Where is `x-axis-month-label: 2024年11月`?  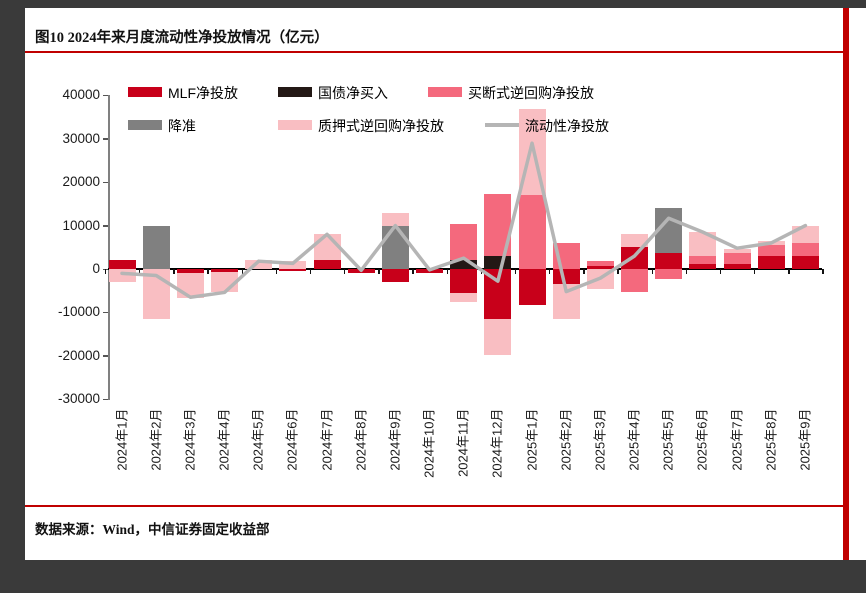
x-axis-month-label: 2024年11月 is located at coordinates (463, 442).